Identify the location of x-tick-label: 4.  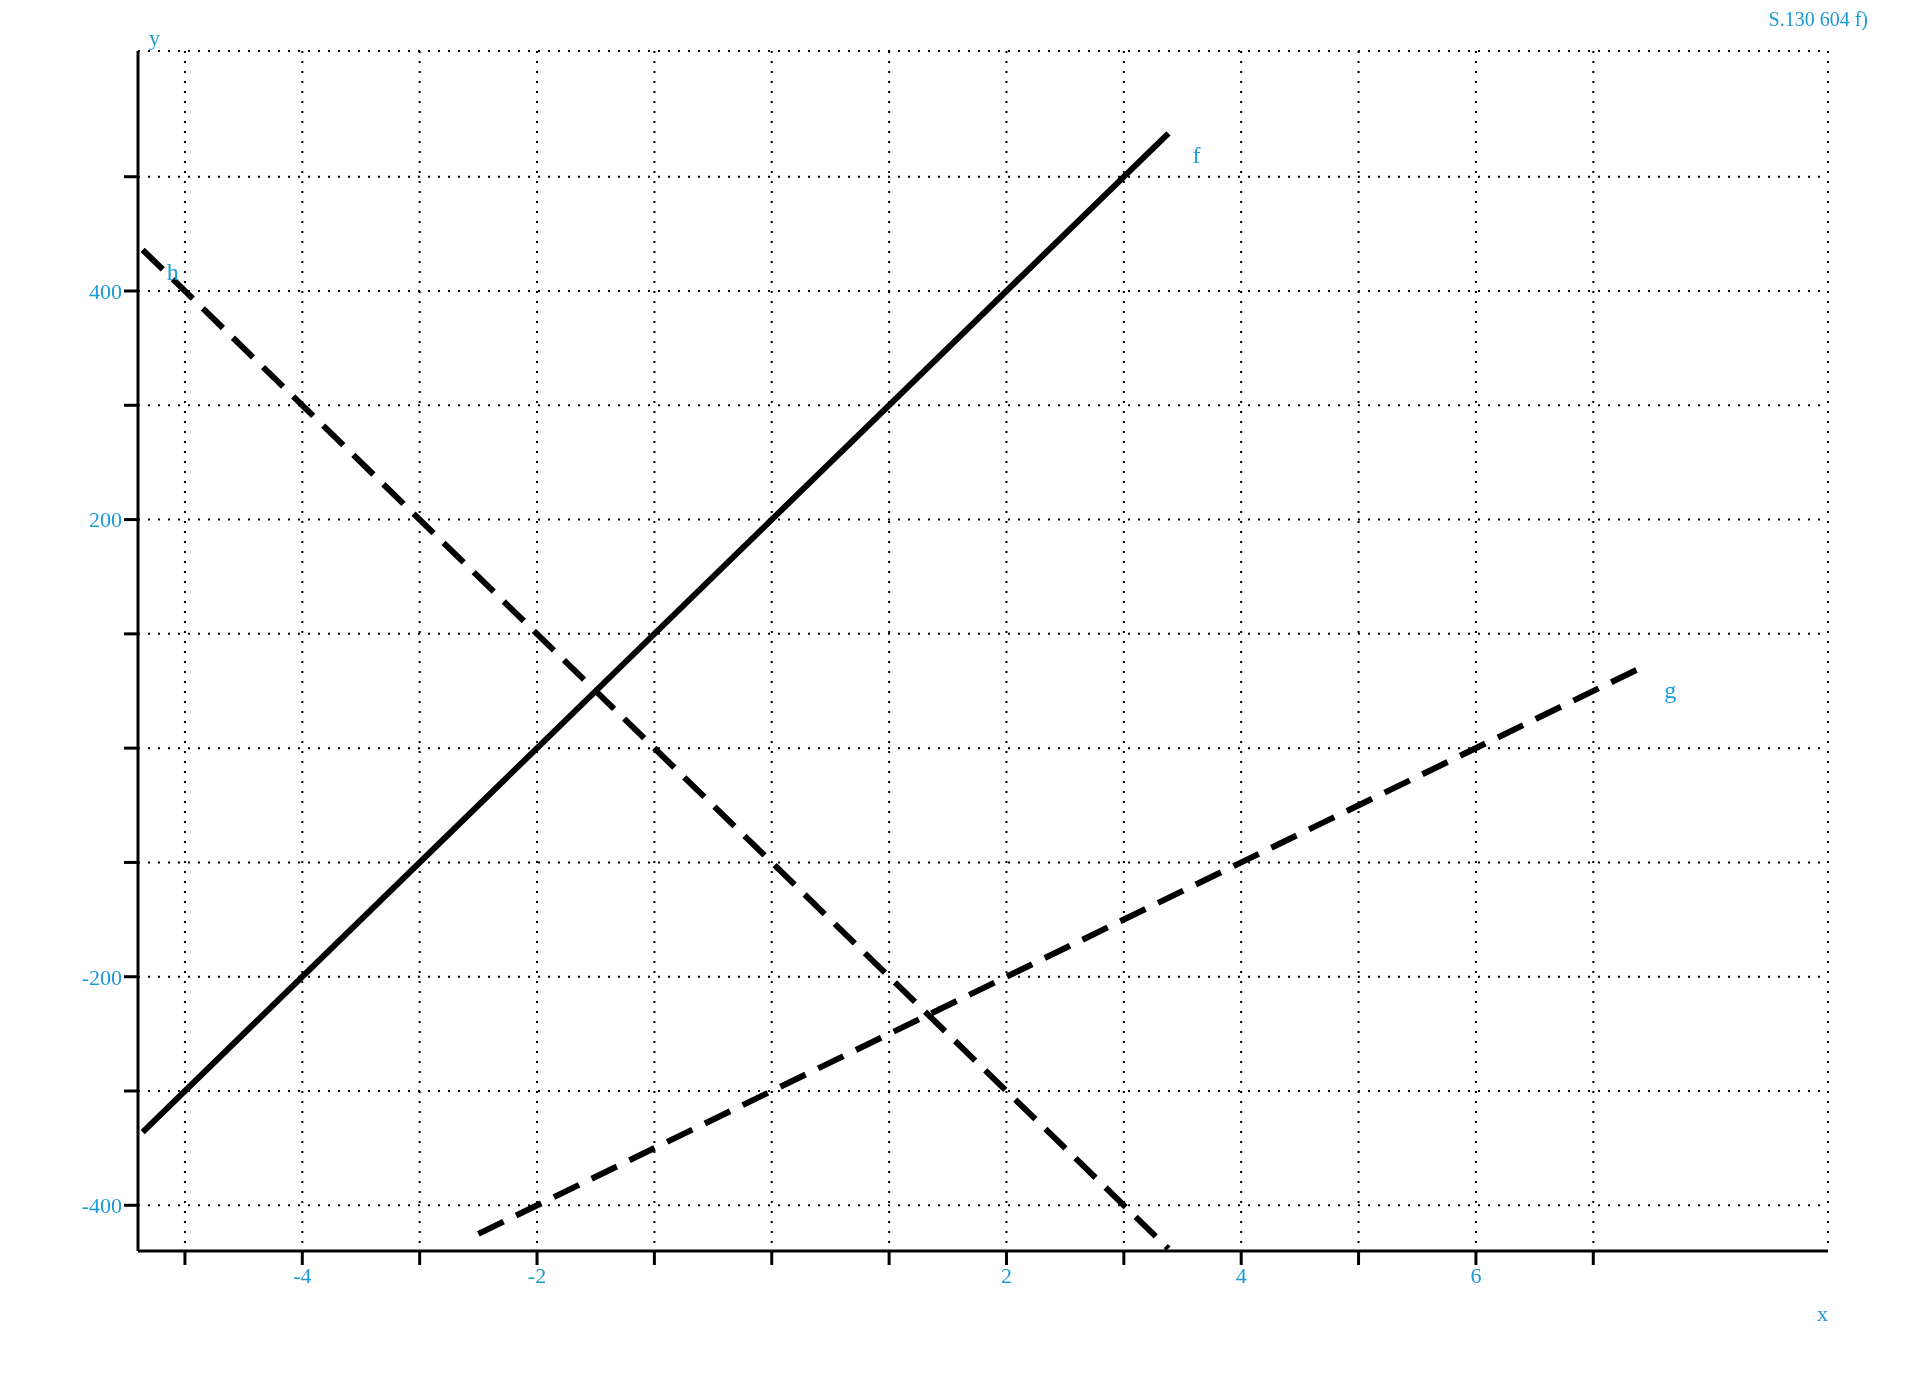
(1241, 1275).